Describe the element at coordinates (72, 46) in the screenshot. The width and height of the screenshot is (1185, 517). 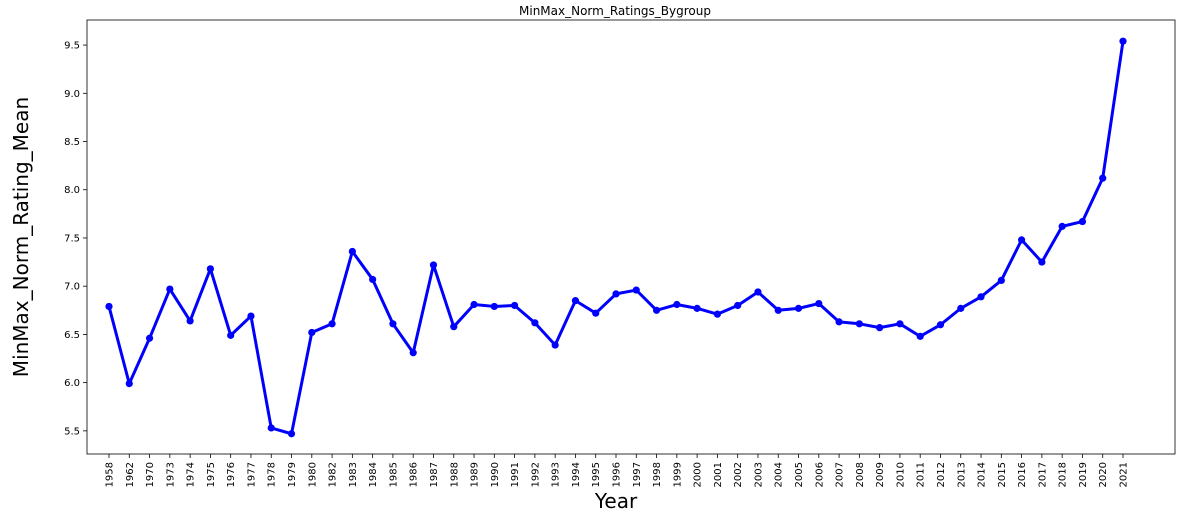
I see `y-tick-label: 9.5` at that location.